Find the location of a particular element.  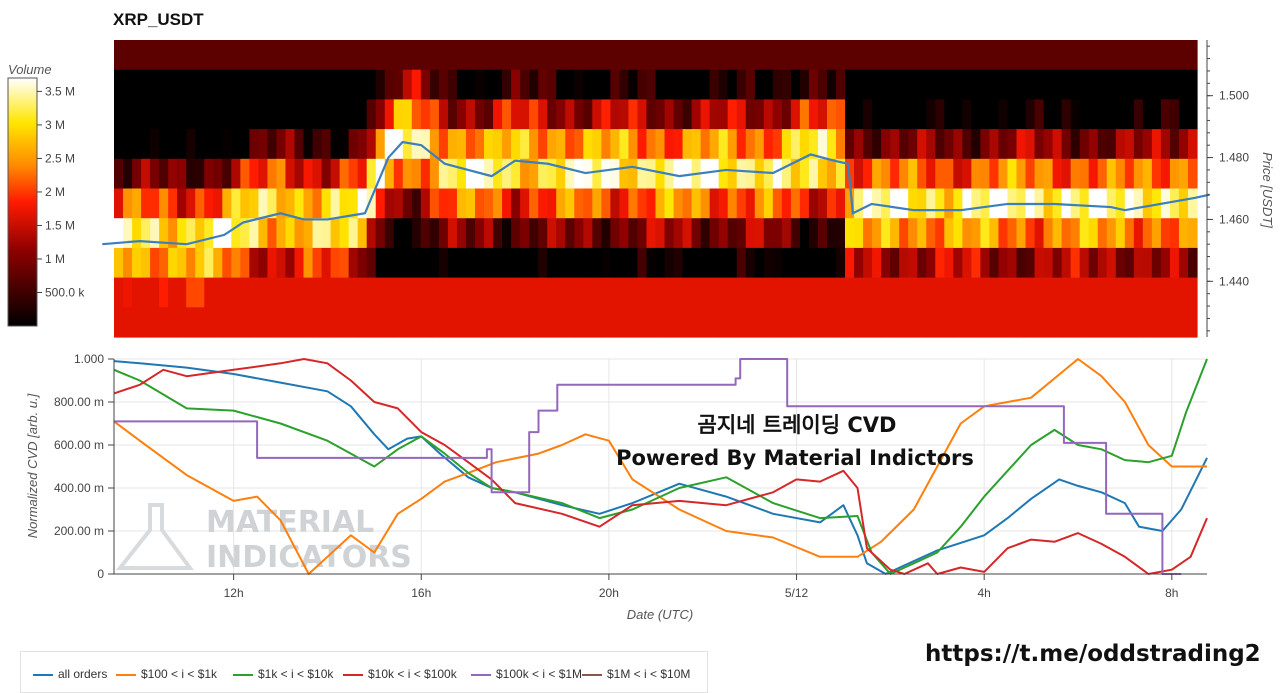

colorbar-tick-label: 2 M is located at coordinates (55, 192).